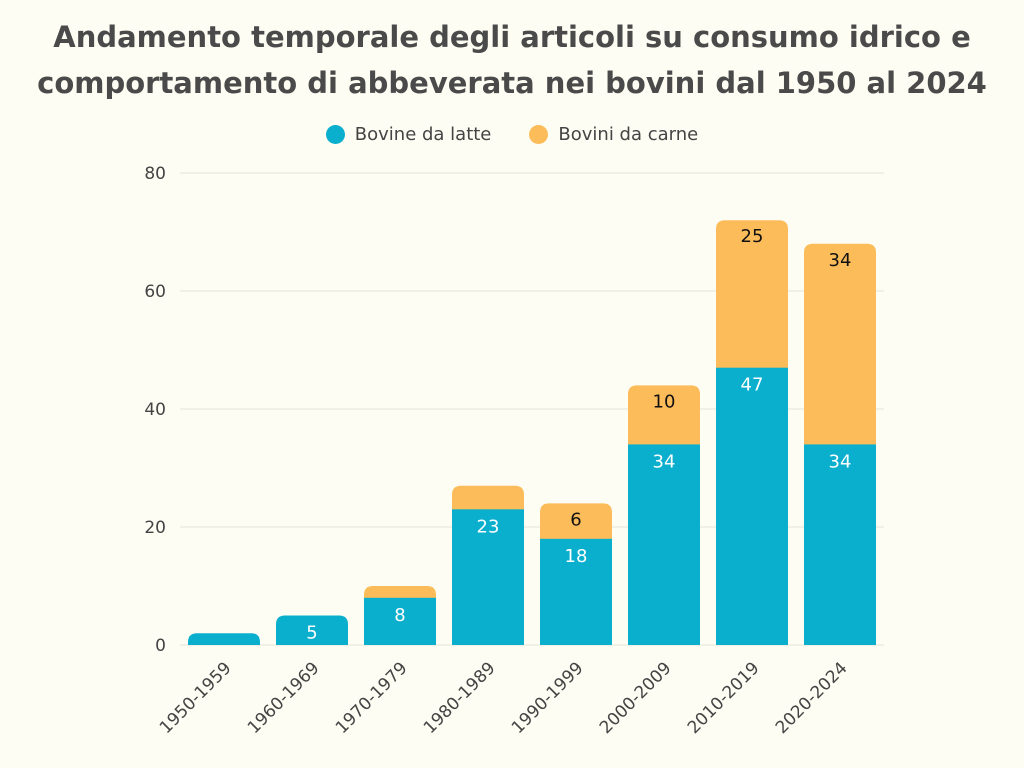 This screenshot has width=1024, height=768. Describe the element at coordinates (224, 639) in the screenshot. I see `bar-dairy-1950-1959` at that location.